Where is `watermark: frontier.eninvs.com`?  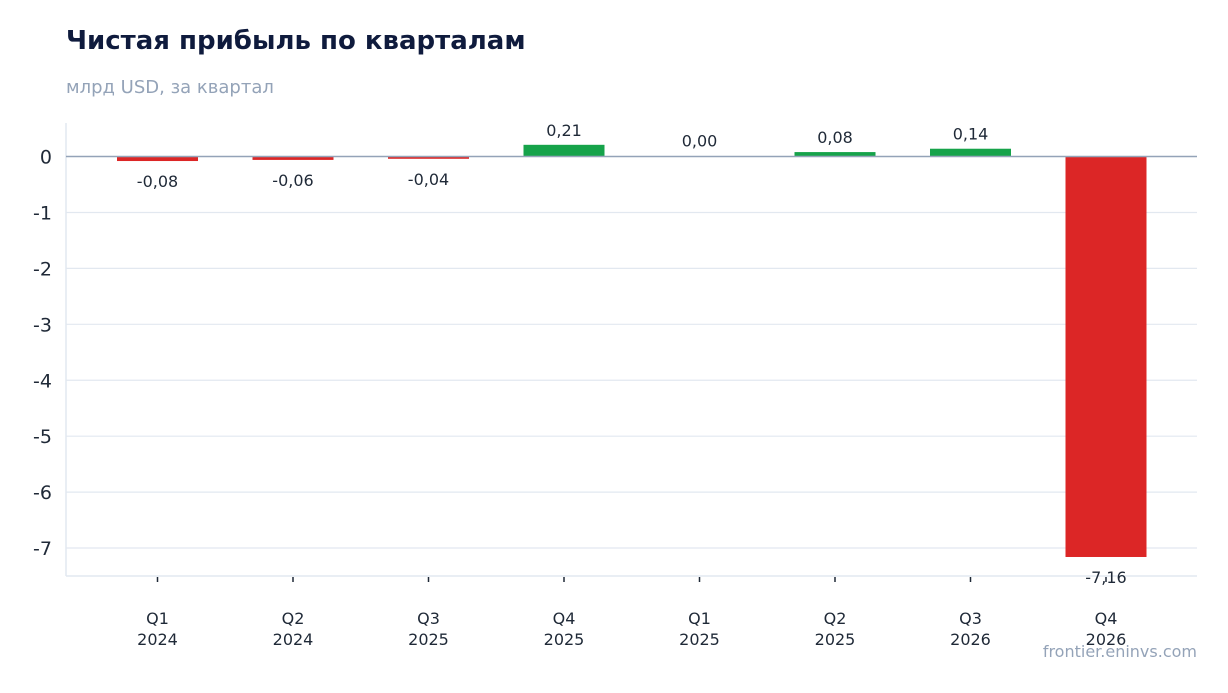 watermark: frontier.eninvs.com is located at coordinates (1119, 651).